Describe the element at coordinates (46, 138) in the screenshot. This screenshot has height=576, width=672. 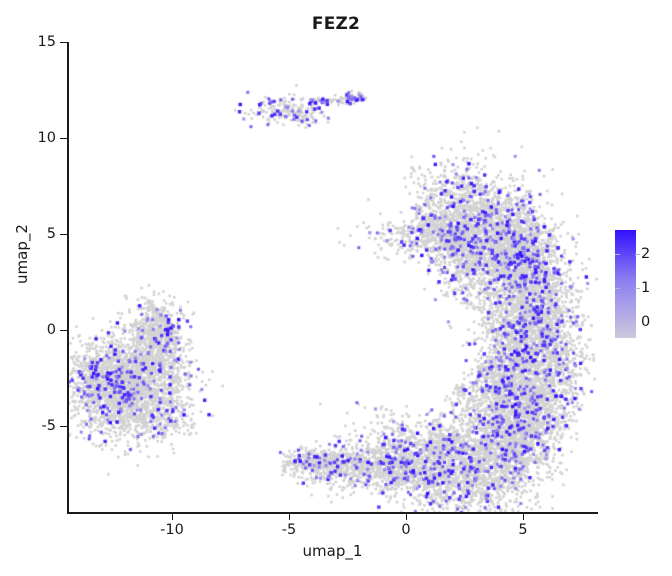
I see `y-tick-label-10: 10` at that location.